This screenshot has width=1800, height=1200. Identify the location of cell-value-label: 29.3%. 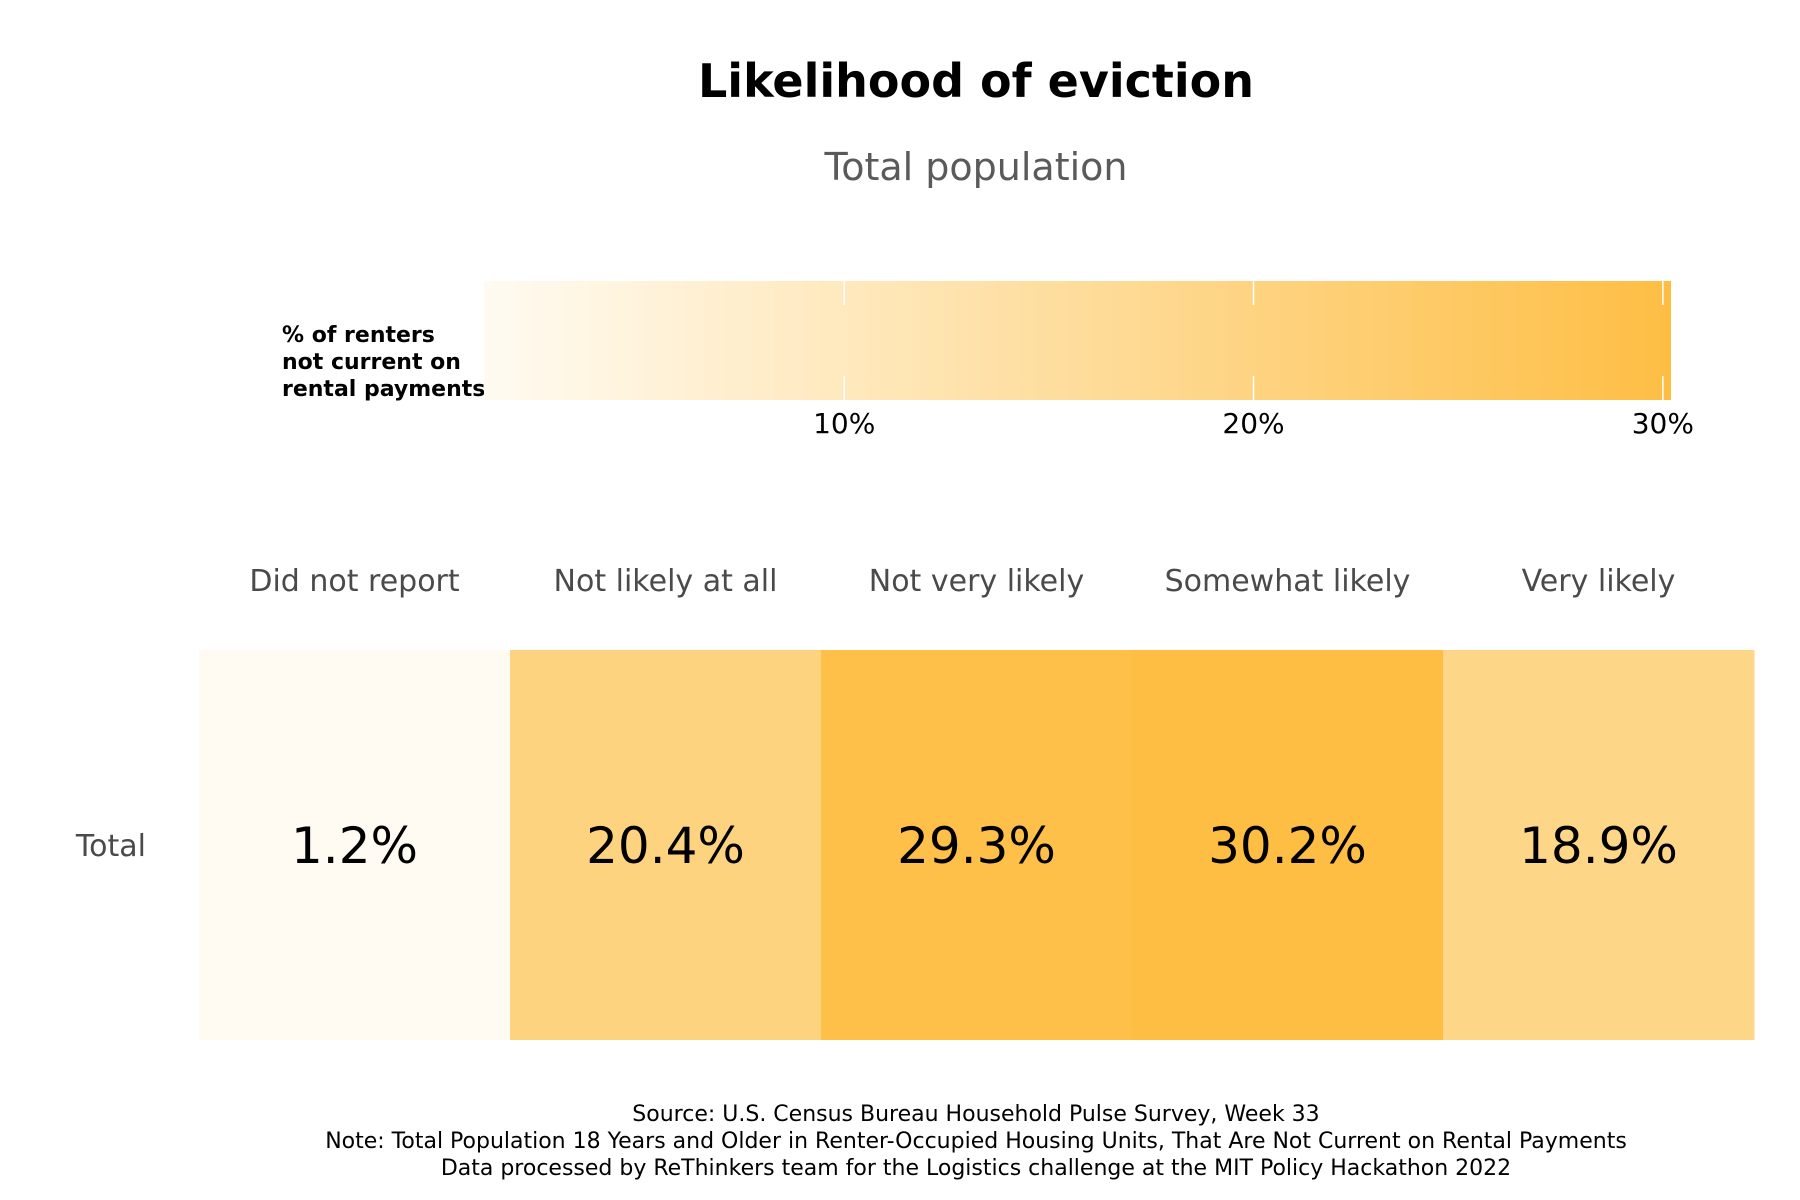
(976, 846).